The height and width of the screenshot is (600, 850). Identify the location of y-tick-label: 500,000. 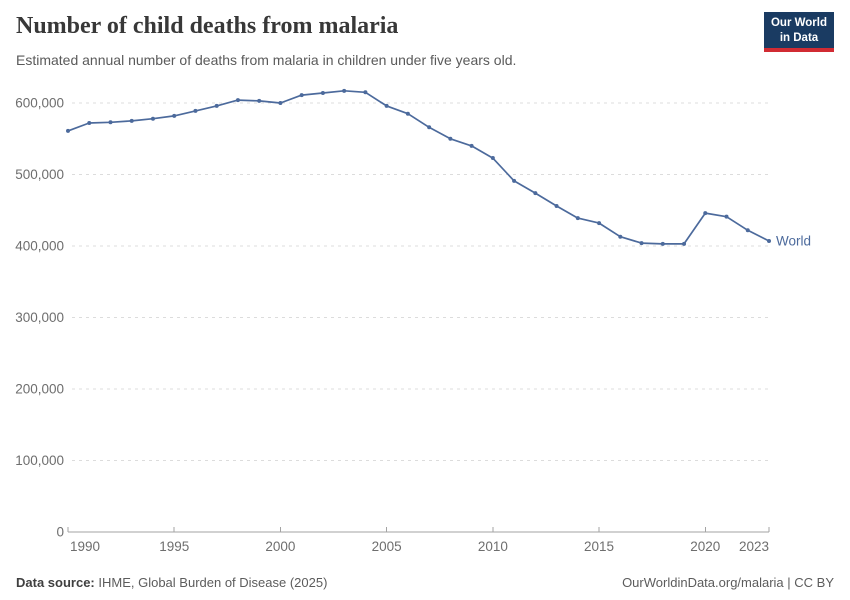
(39, 174).